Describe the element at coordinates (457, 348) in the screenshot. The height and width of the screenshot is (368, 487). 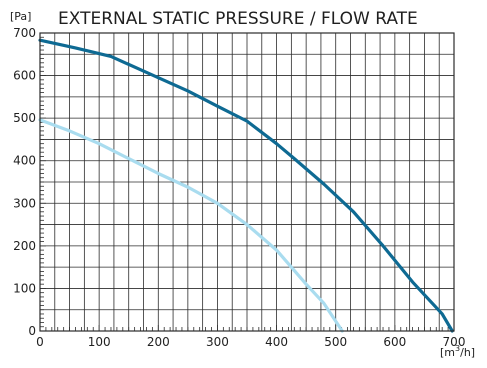
I see `x-axis-unit-exponent: 3` at that location.